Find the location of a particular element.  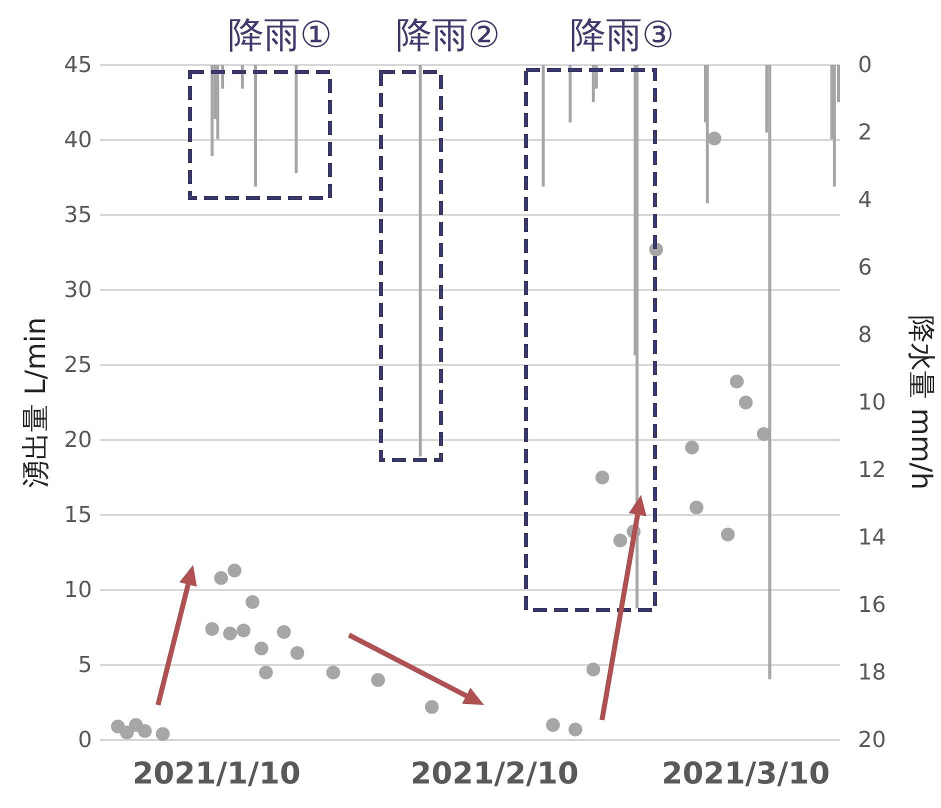

y2-tick-label: 10 is located at coordinates (872, 403).